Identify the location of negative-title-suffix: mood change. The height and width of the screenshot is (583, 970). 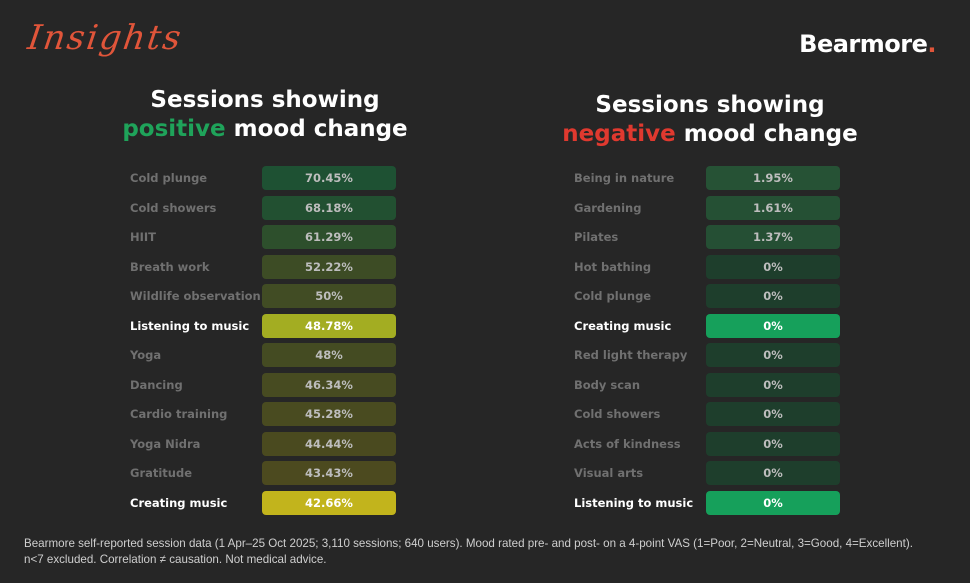
(770, 134).